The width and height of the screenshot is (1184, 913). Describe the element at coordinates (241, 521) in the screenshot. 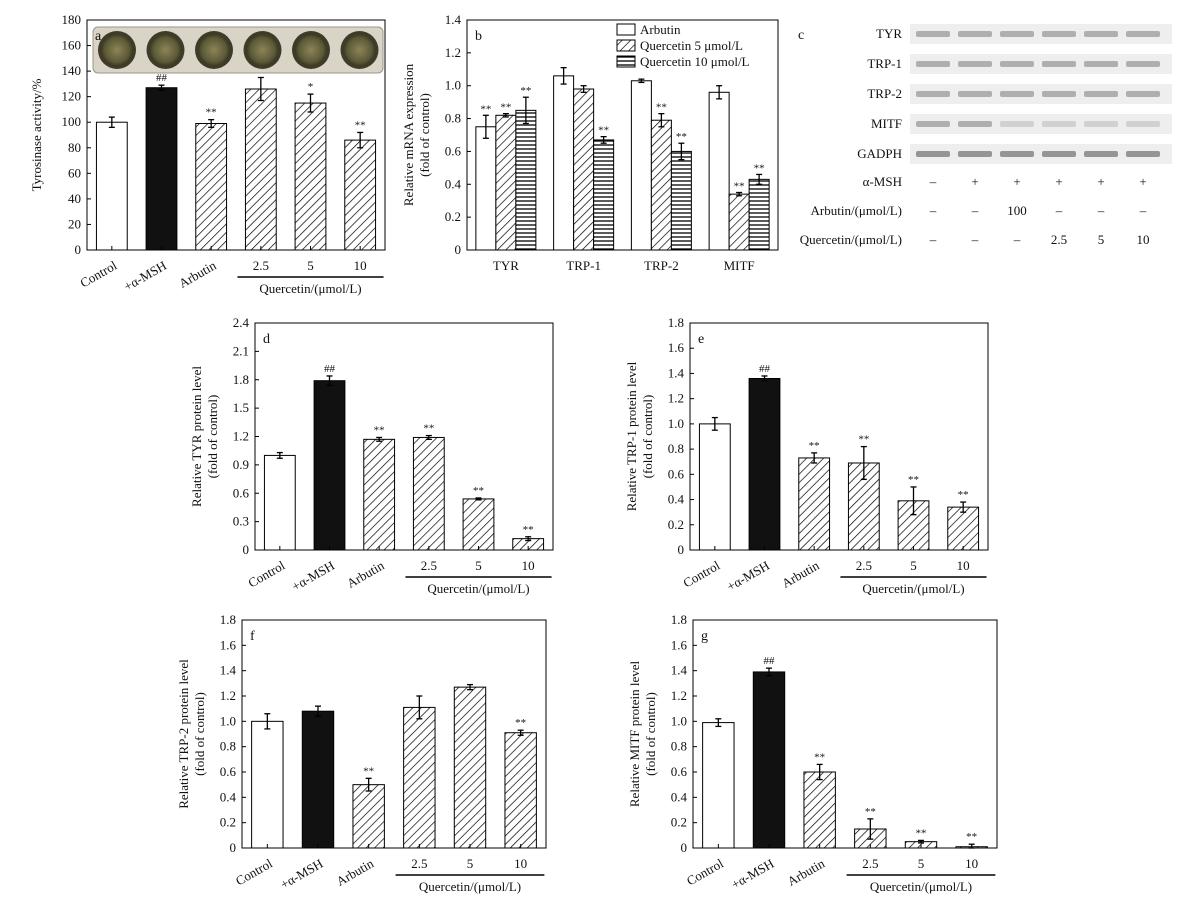

I see `y-tick-label: 0.3` at that location.